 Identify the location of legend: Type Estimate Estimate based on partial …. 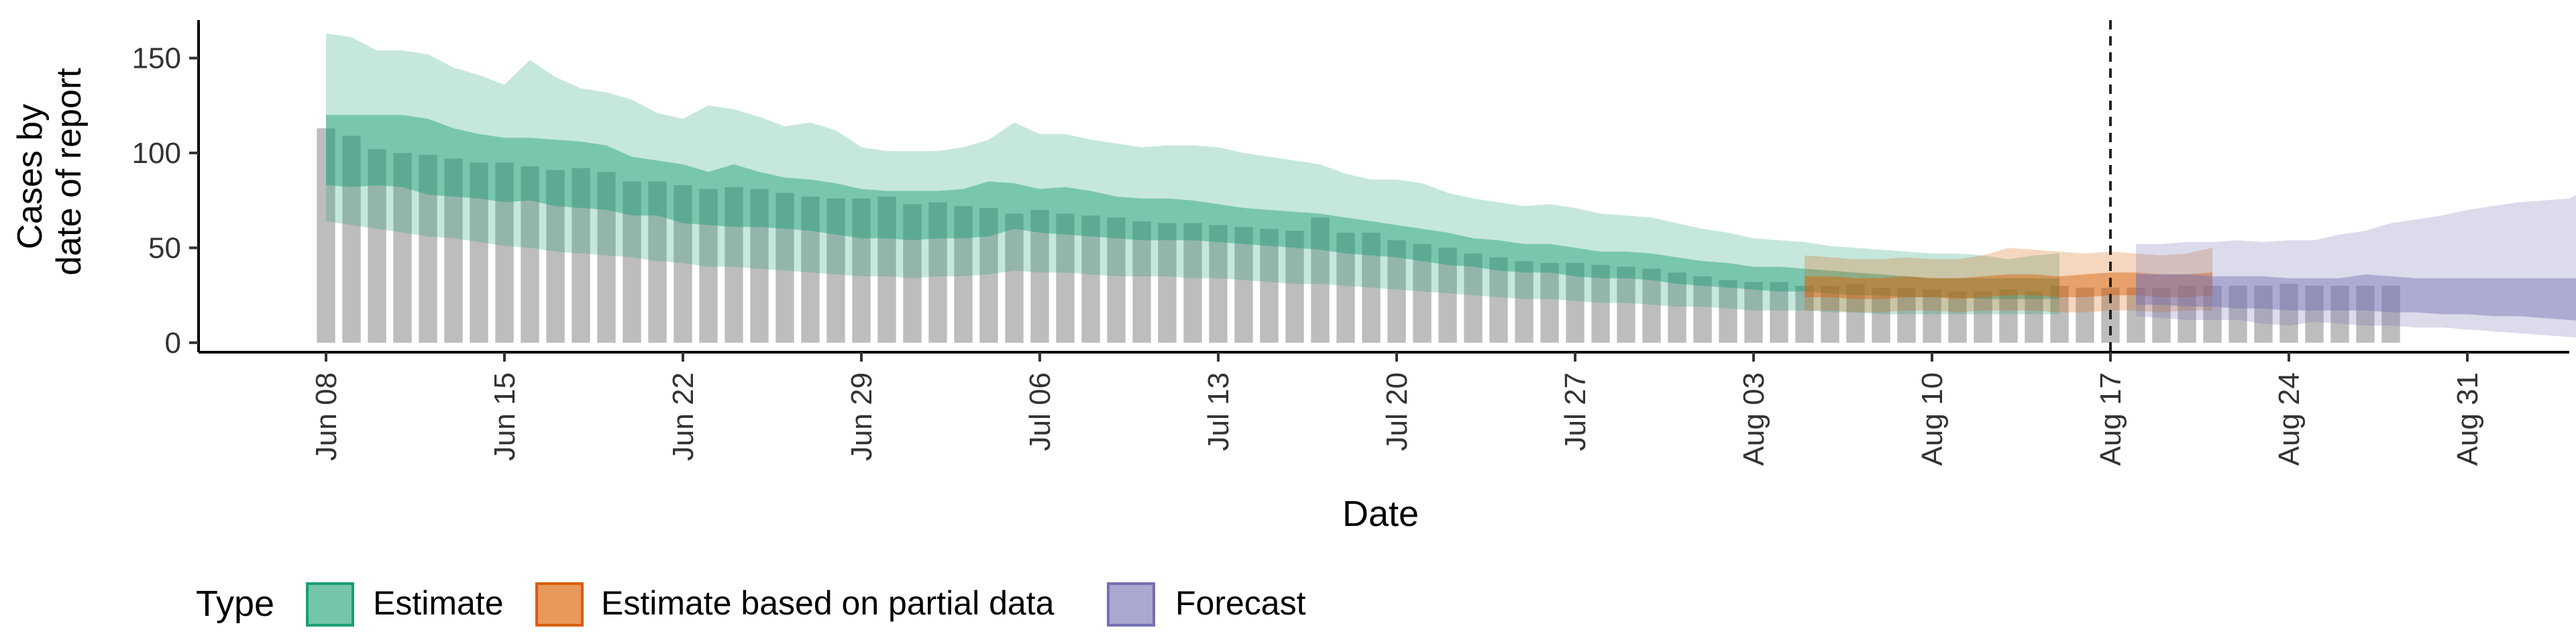
(751, 604).